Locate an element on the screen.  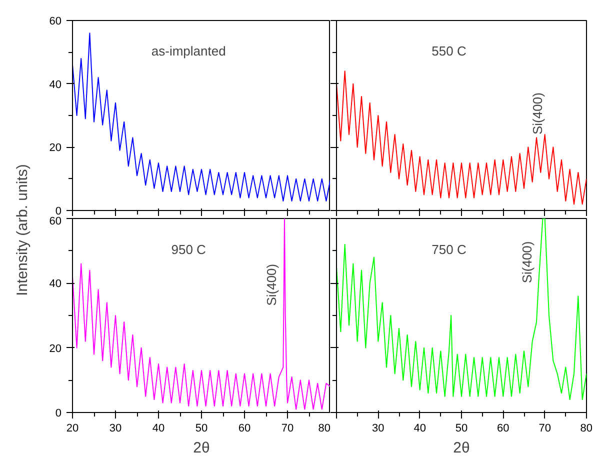
y-axis-title: Intensity (arb. units) is located at coordinates (22, 230).